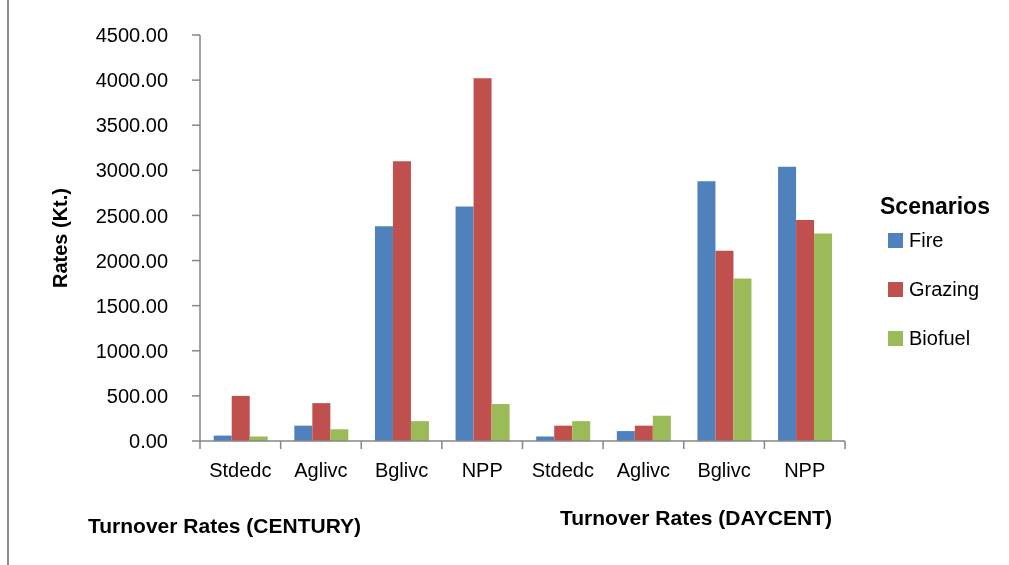  Describe the element at coordinates (131, 215) in the screenshot. I see `y-tick-label: 2500.00` at that location.